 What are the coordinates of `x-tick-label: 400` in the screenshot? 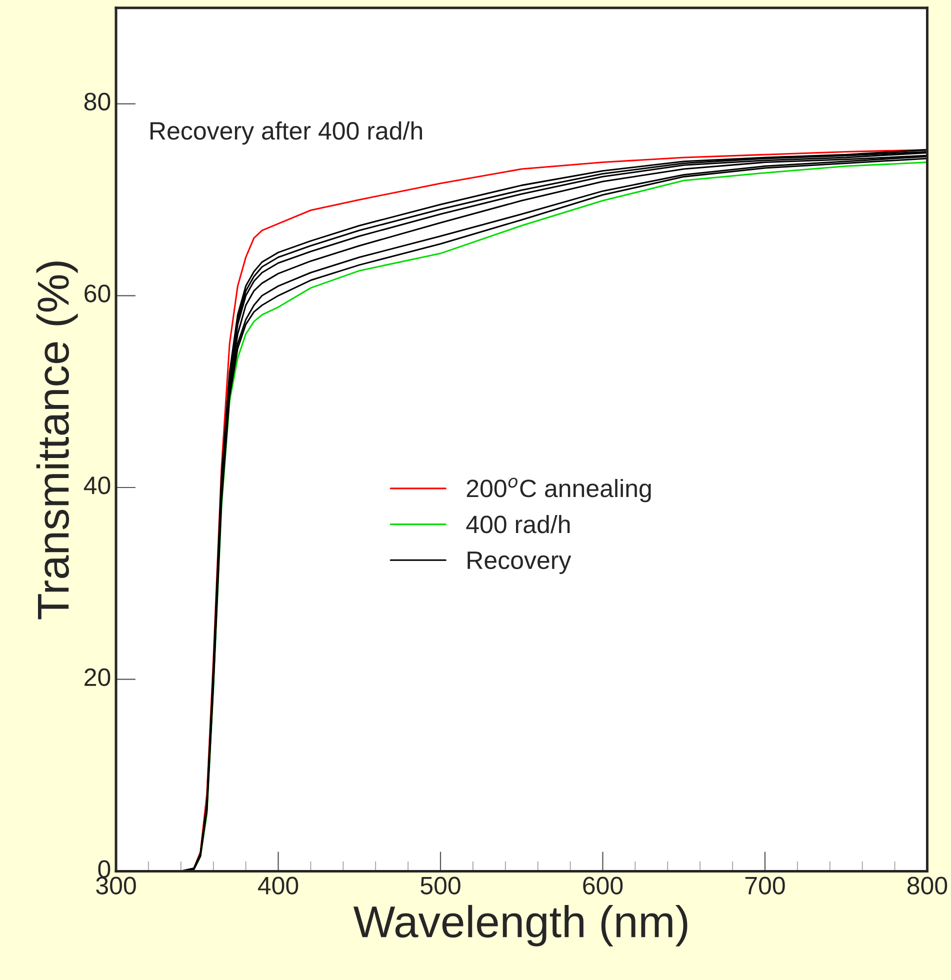 It's located at (278, 885).